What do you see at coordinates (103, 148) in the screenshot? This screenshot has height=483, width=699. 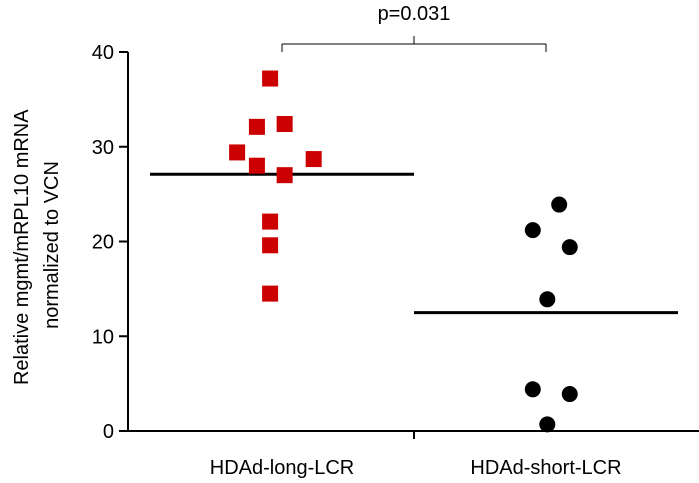 I see `y-tick-label: 30` at bounding box center [103, 148].